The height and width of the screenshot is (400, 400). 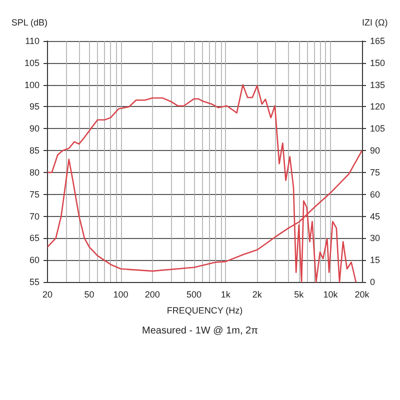 I want to click on y2-tick-label: 75, so click(x=375, y=172).